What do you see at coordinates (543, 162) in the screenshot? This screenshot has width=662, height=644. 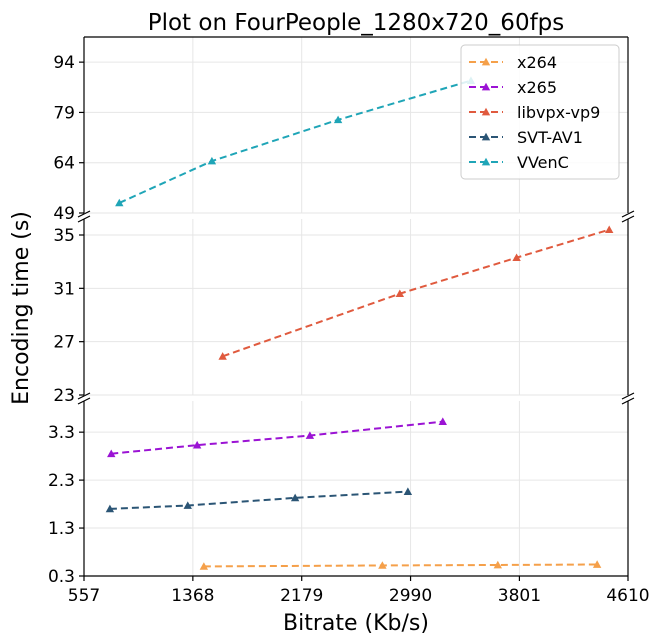 I see `legend-label: VVenC` at bounding box center [543, 162].